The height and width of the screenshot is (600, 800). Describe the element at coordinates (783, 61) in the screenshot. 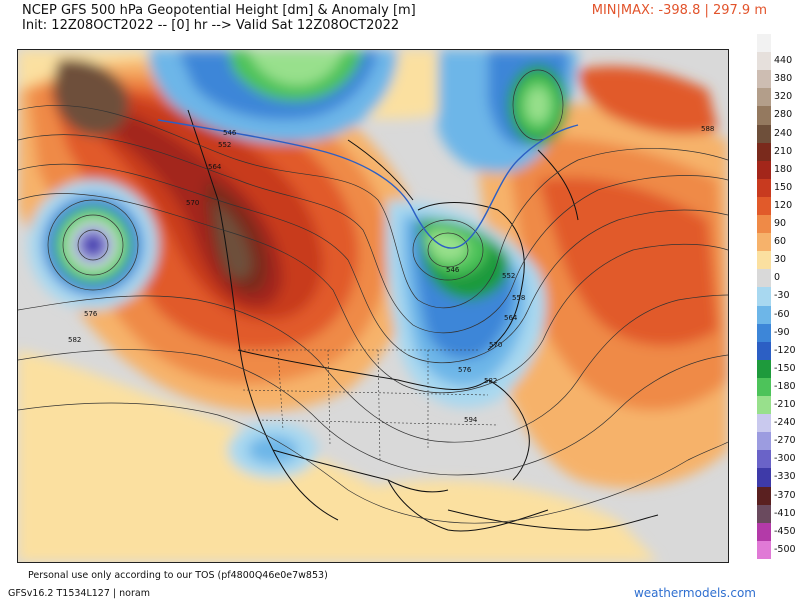

I see `colorbar-label: 440` at that location.